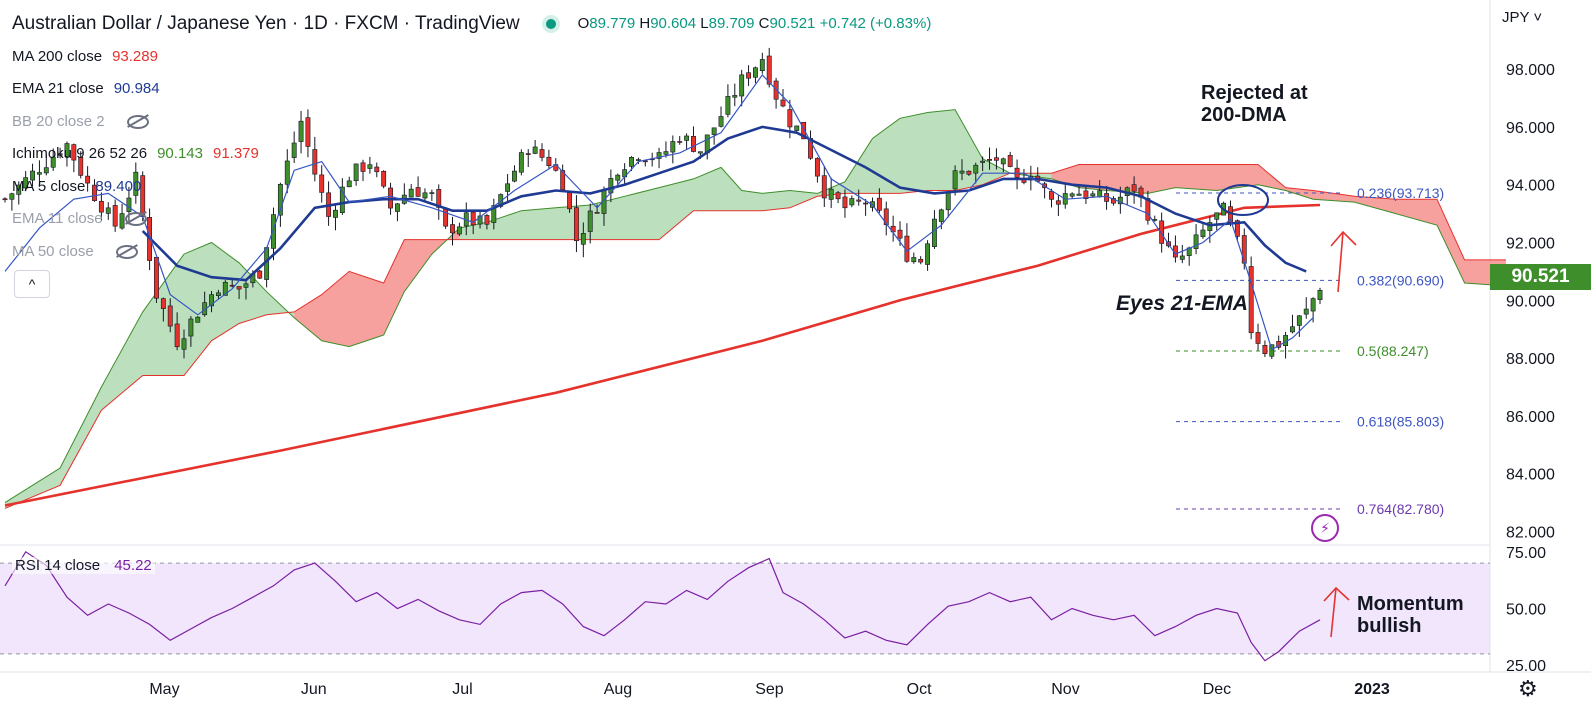 This screenshot has width=1591, height=714. What do you see at coordinates (471, 122) in the screenshot?
I see `legend-bb20: BB 20 close 2` at bounding box center [471, 122].